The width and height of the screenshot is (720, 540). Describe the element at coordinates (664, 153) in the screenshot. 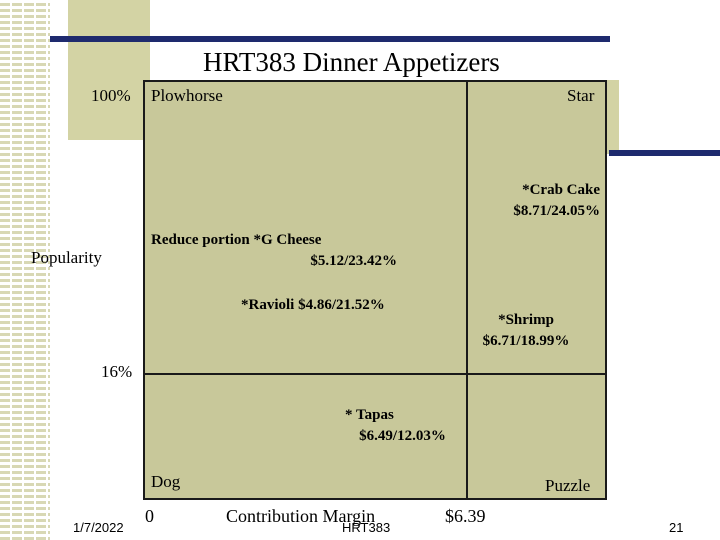

I see `decorative-bar-right` at that location.